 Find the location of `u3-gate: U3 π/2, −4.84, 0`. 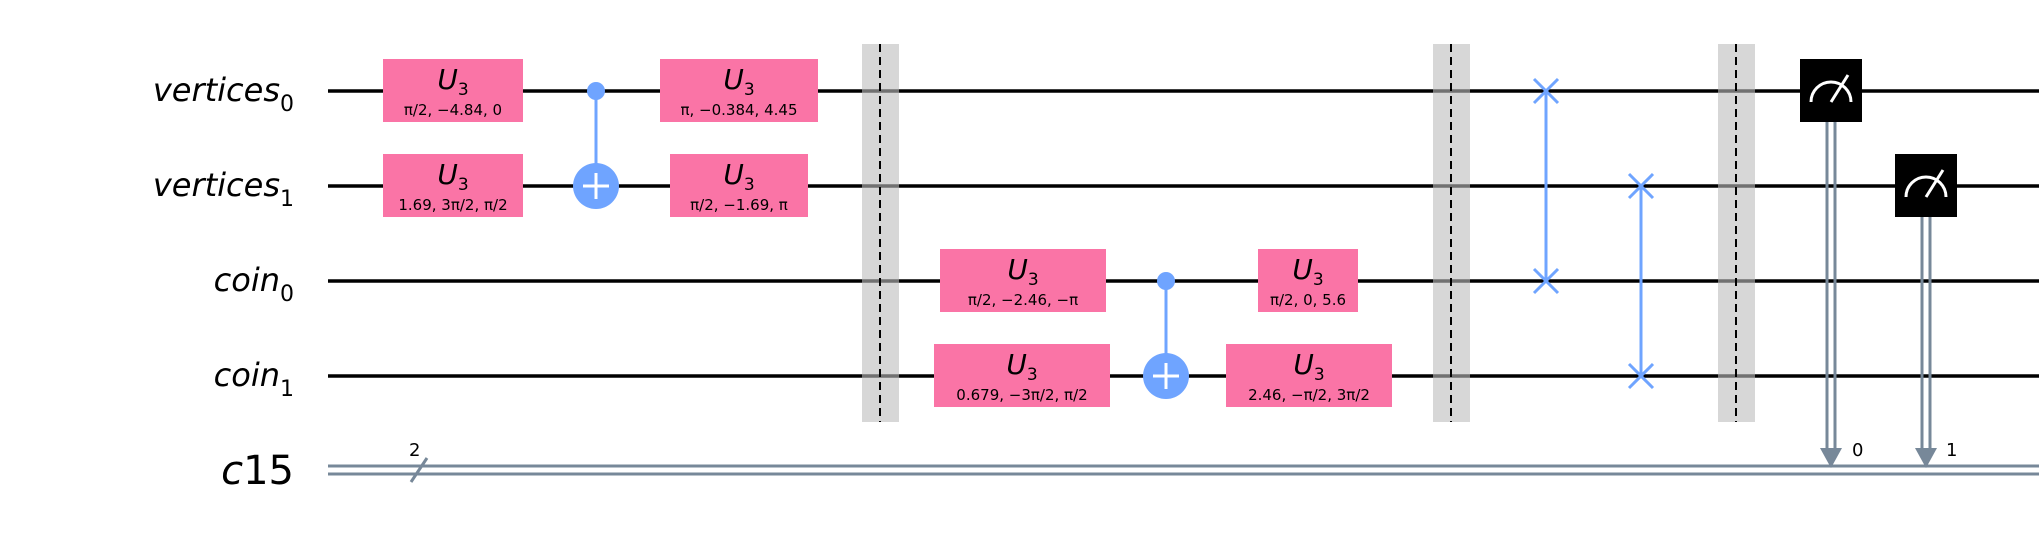

u3-gate: U3 π/2, −4.84, 0 is located at coordinates (453, 90).